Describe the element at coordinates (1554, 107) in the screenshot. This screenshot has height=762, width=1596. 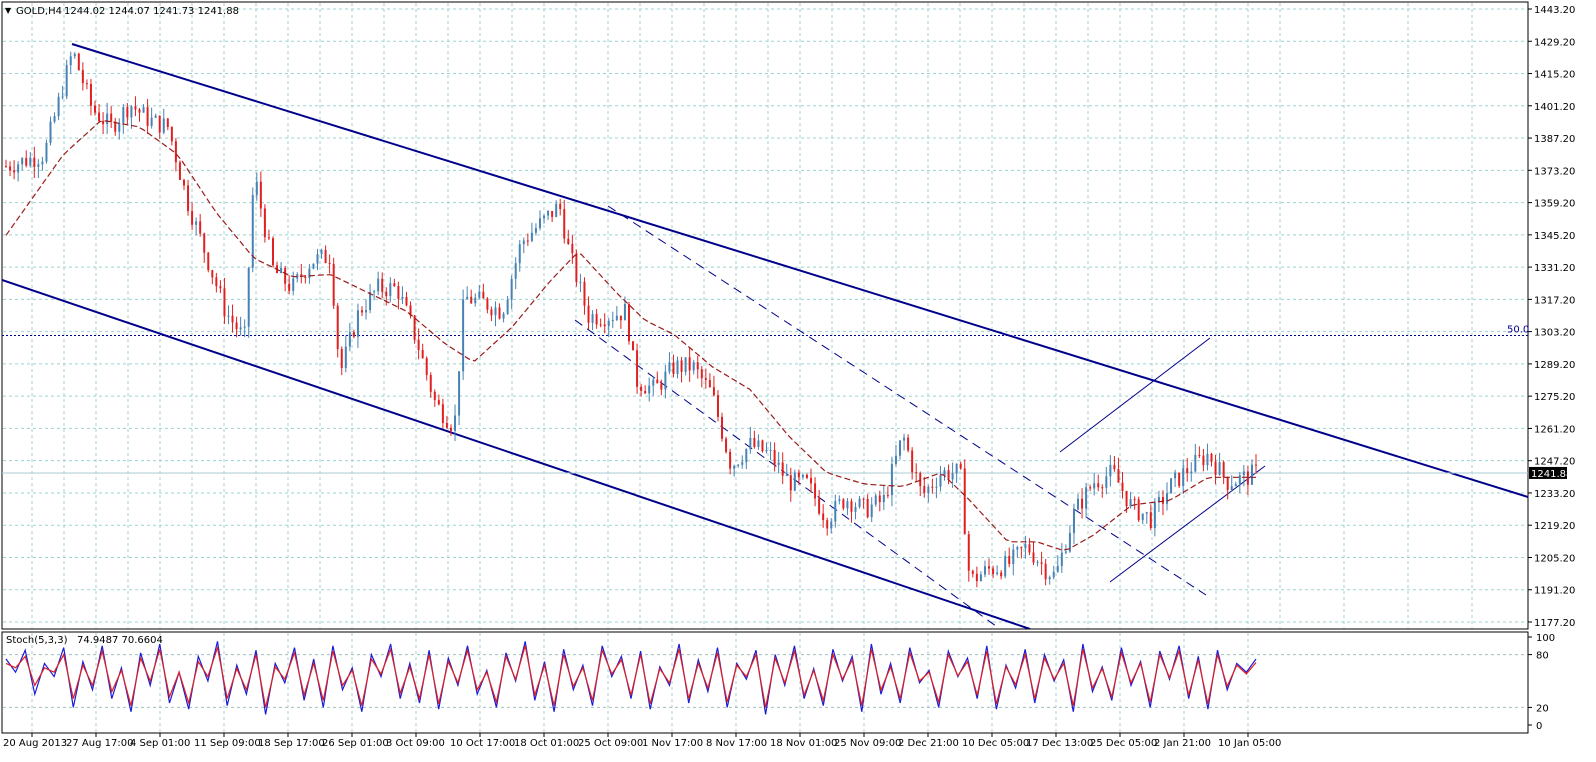
I see `y-tick-label: 1401.20` at that location.